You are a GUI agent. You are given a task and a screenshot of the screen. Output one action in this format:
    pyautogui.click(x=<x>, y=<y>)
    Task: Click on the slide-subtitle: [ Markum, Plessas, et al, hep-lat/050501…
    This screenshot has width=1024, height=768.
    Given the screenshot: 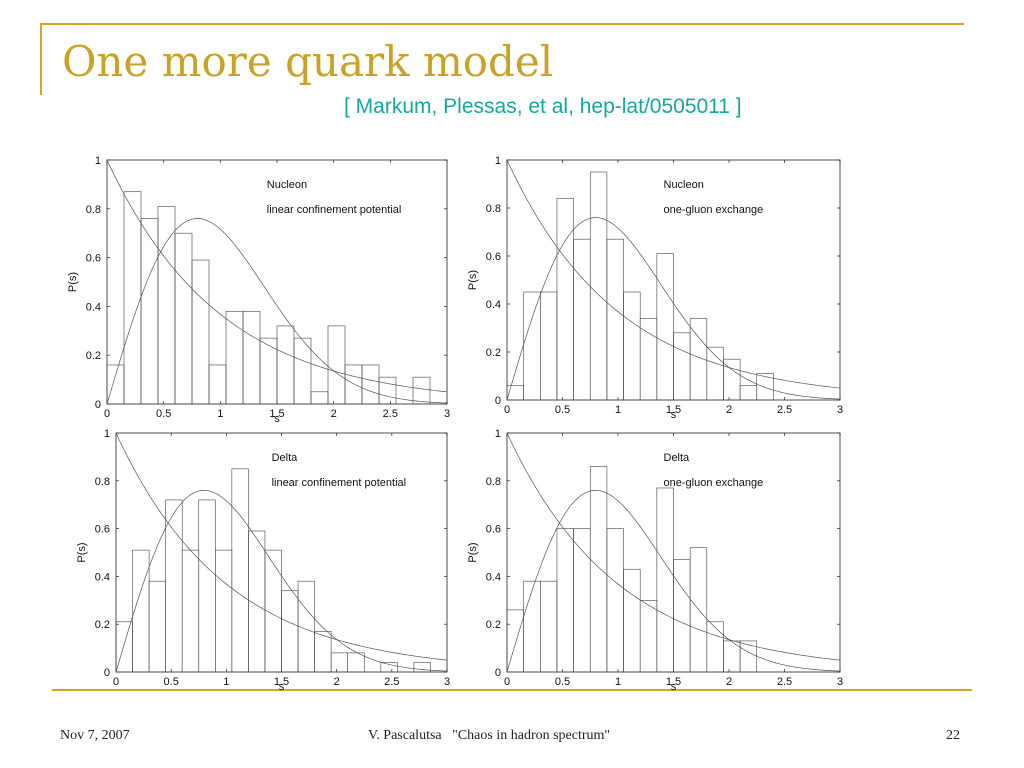 What is the action you would take?
    pyautogui.click(x=543, y=106)
    